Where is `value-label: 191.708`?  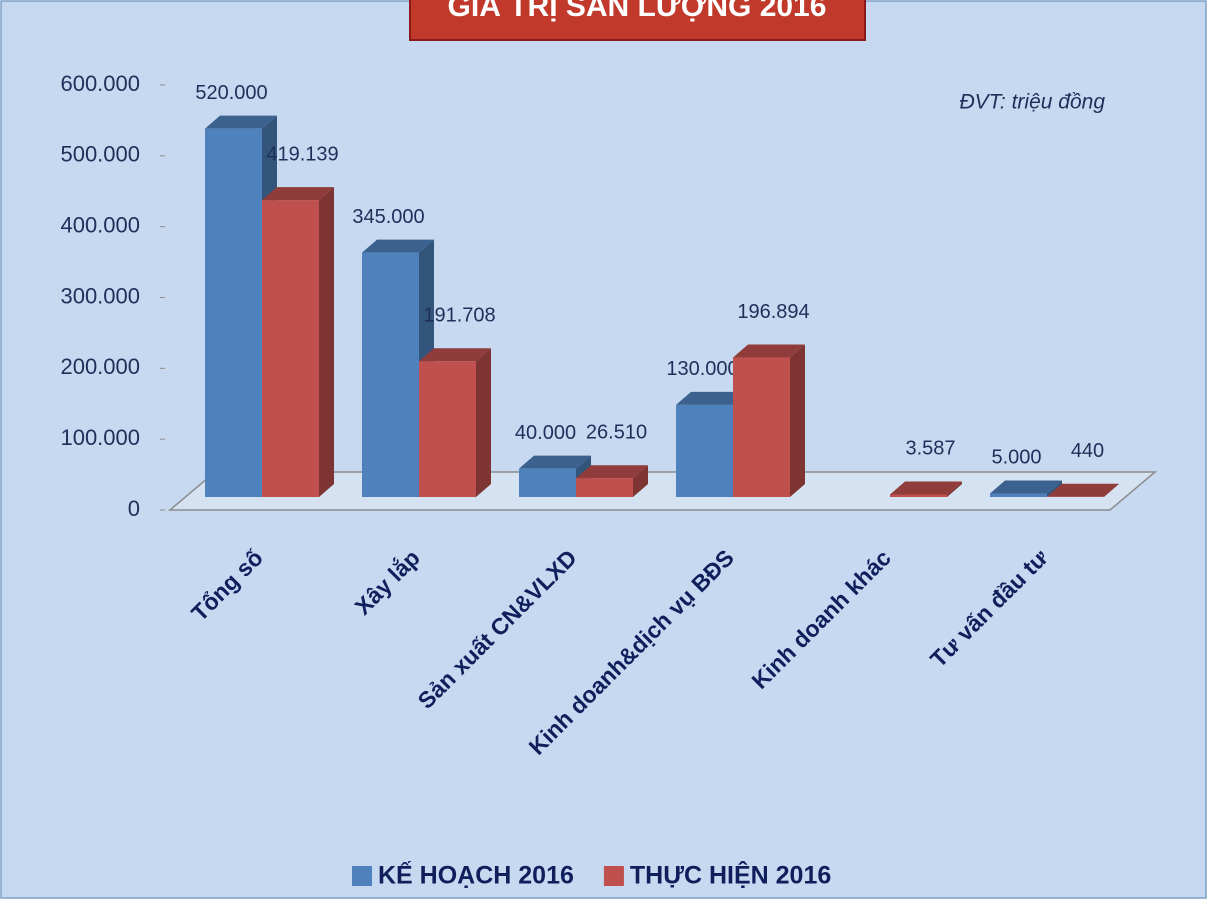 value-label: 191.708 is located at coordinates (459, 315).